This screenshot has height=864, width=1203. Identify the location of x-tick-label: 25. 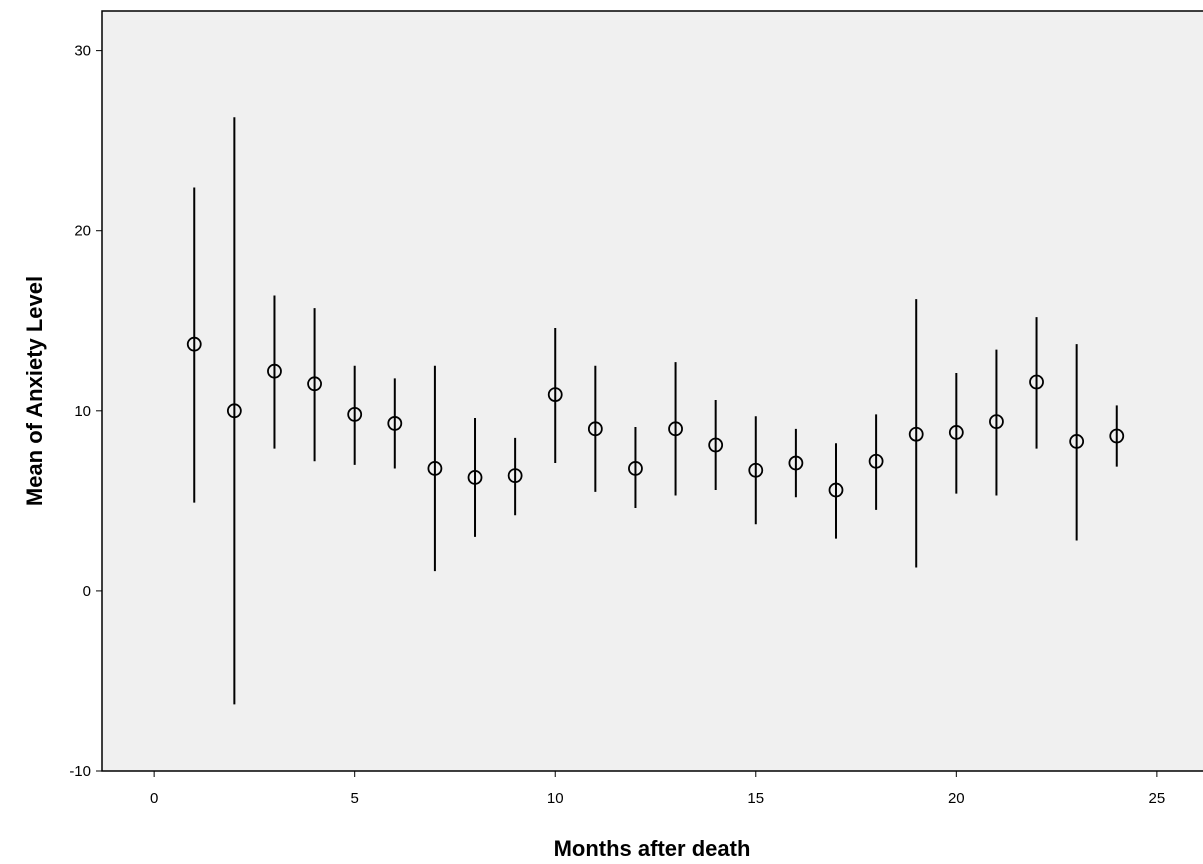
(1157, 798).